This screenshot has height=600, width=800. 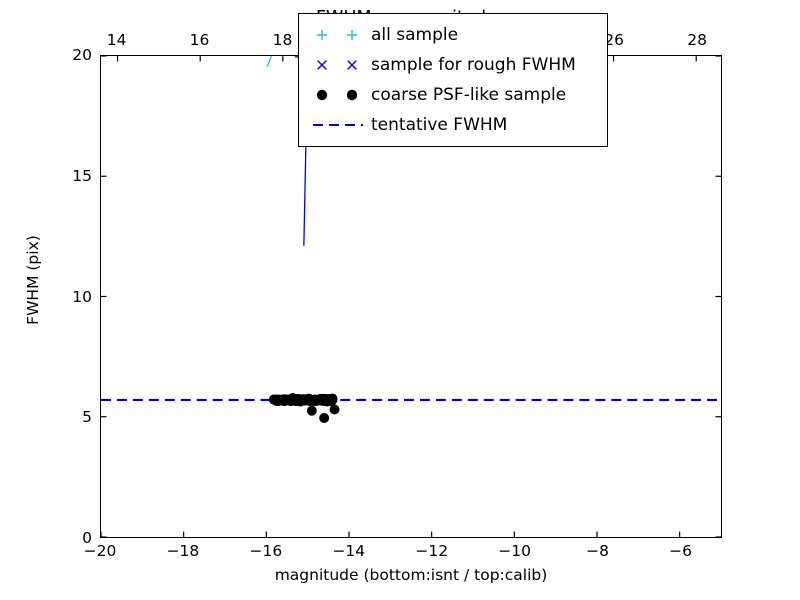 I want to click on legend-item: all sample, so click(x=452, y=35).